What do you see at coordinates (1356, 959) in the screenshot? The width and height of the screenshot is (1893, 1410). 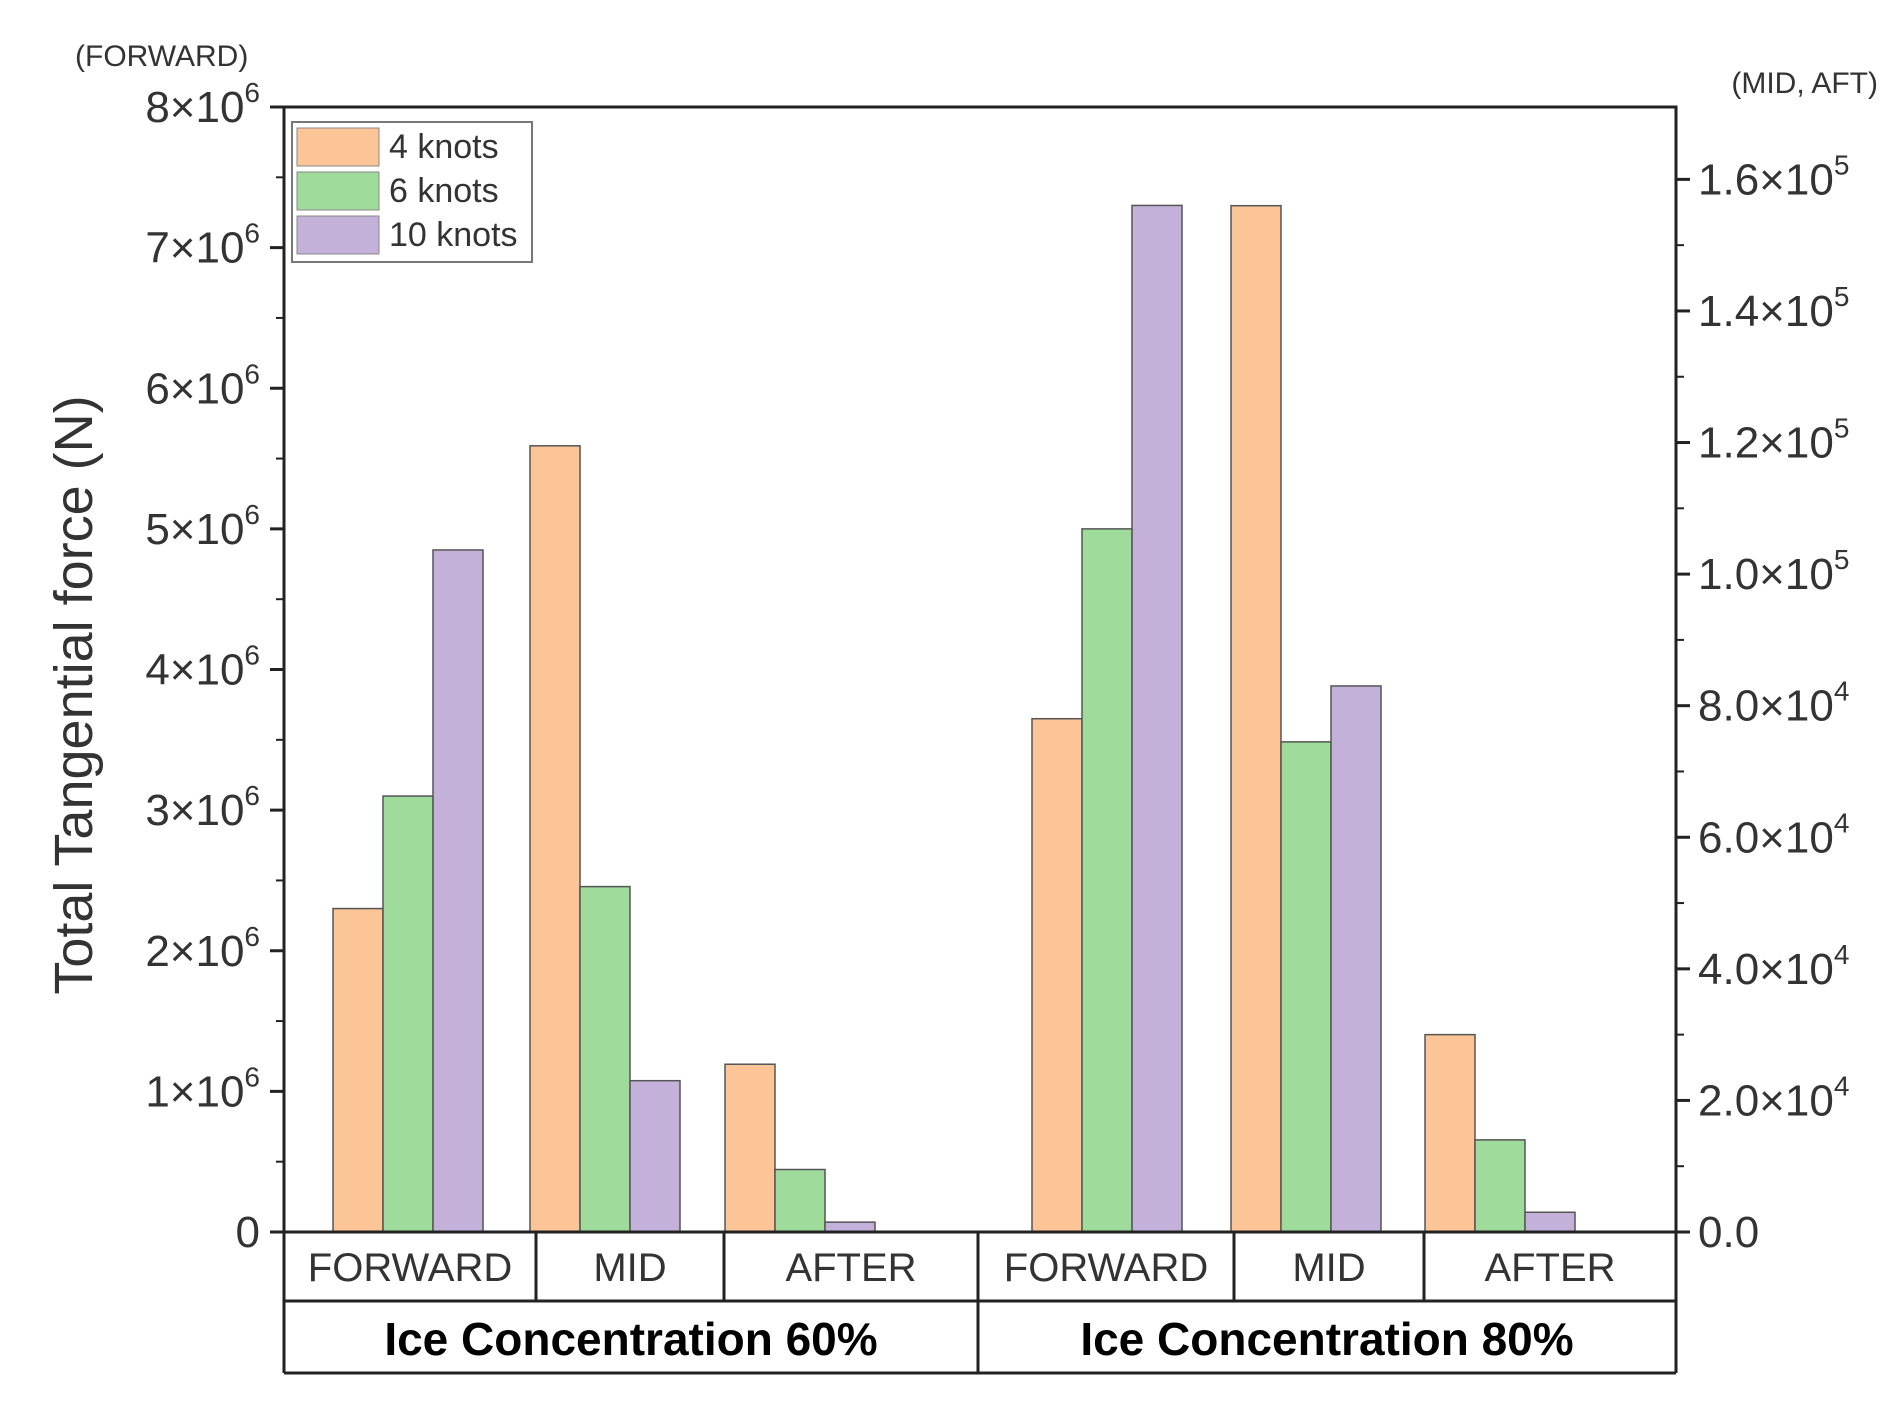 I see `bar-mid-2-10-knots` at bounding box center [1356, 959].